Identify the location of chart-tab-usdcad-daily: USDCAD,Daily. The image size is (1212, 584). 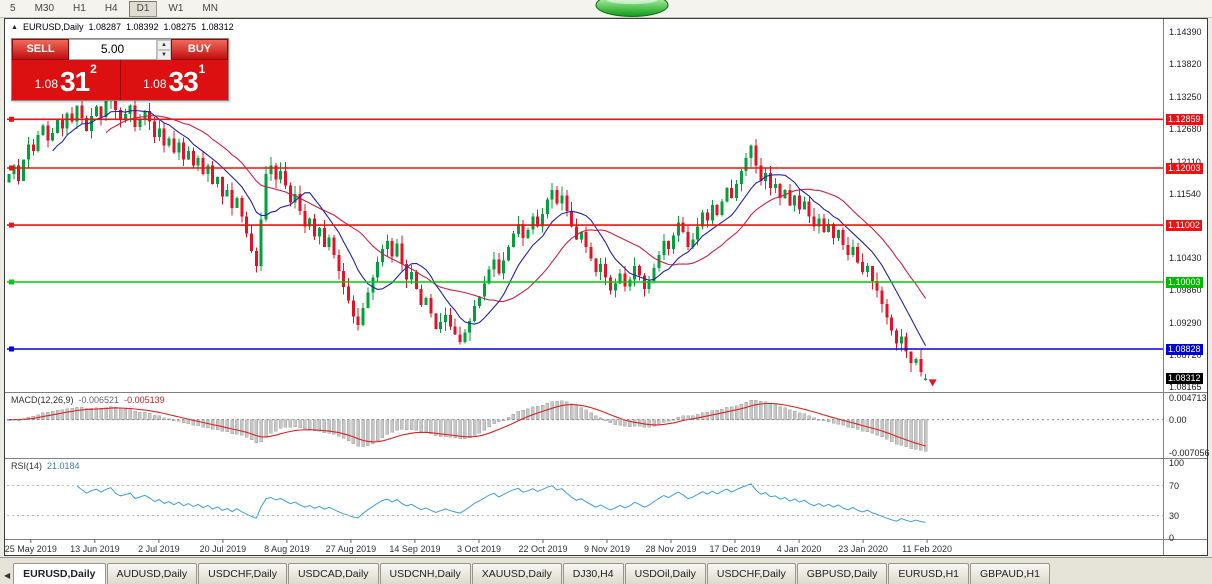
(333, 573).